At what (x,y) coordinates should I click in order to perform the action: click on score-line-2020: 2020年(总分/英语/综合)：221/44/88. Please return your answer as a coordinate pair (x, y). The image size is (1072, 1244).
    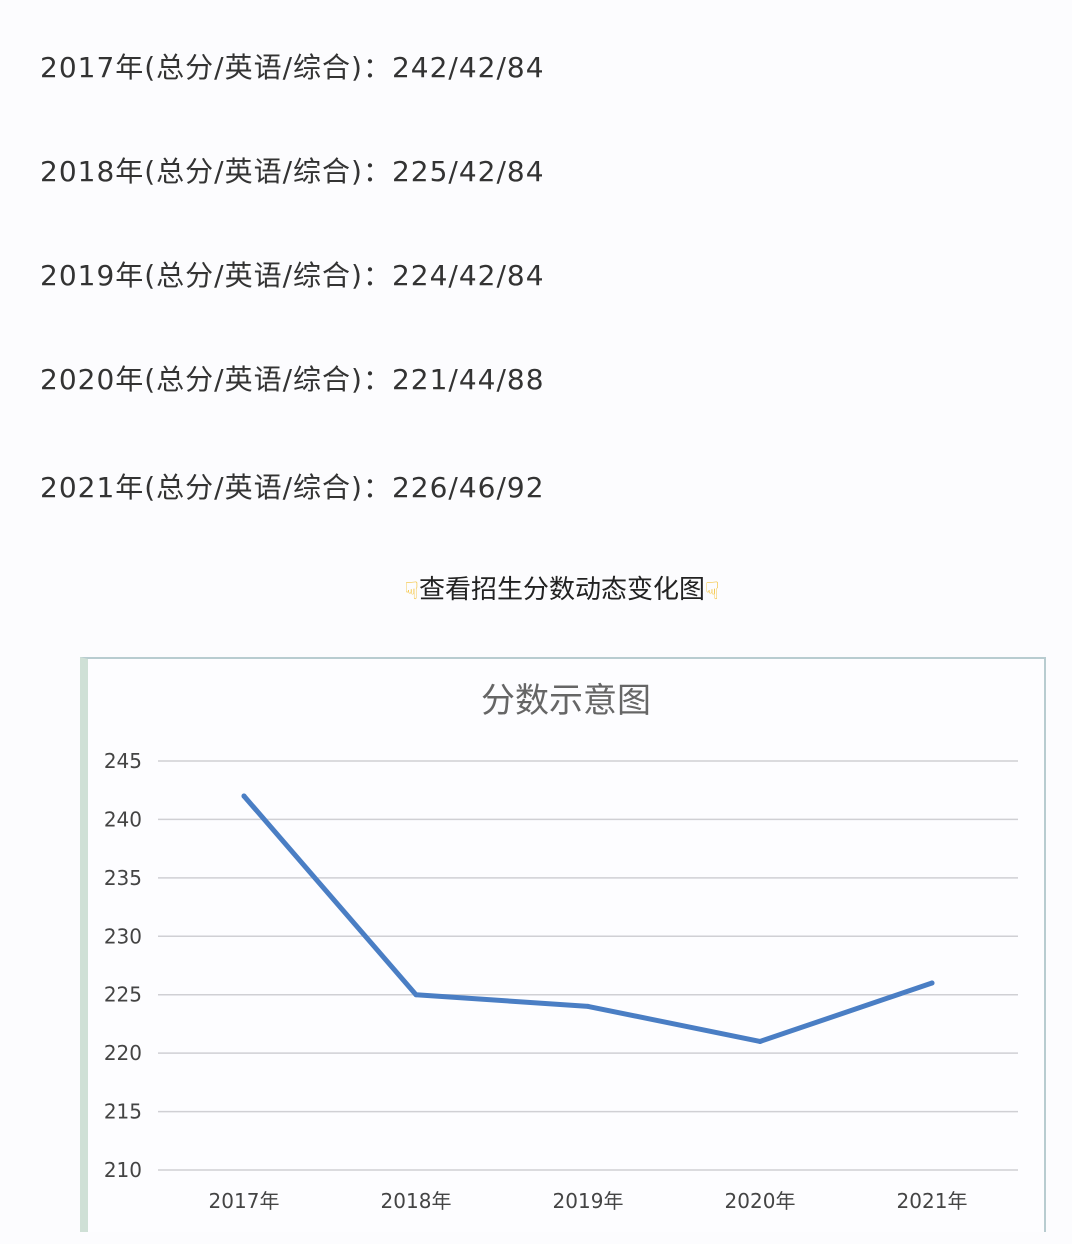
    Looking at the image, I should click on (292, 379).